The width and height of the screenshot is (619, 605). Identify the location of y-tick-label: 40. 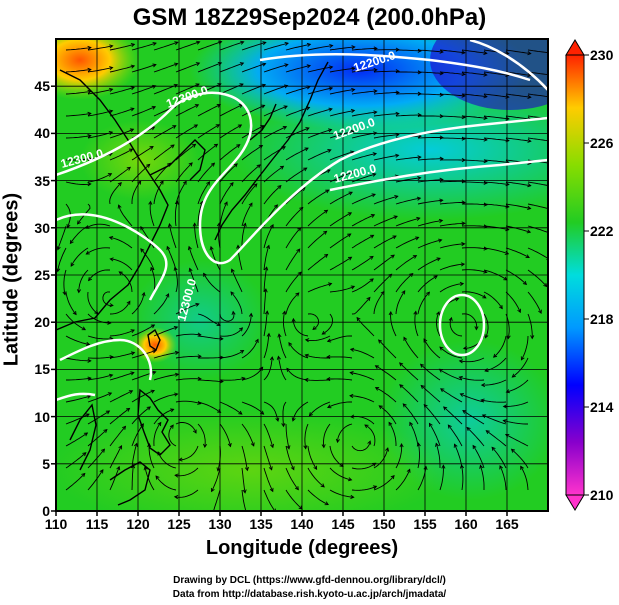
(42, 133).